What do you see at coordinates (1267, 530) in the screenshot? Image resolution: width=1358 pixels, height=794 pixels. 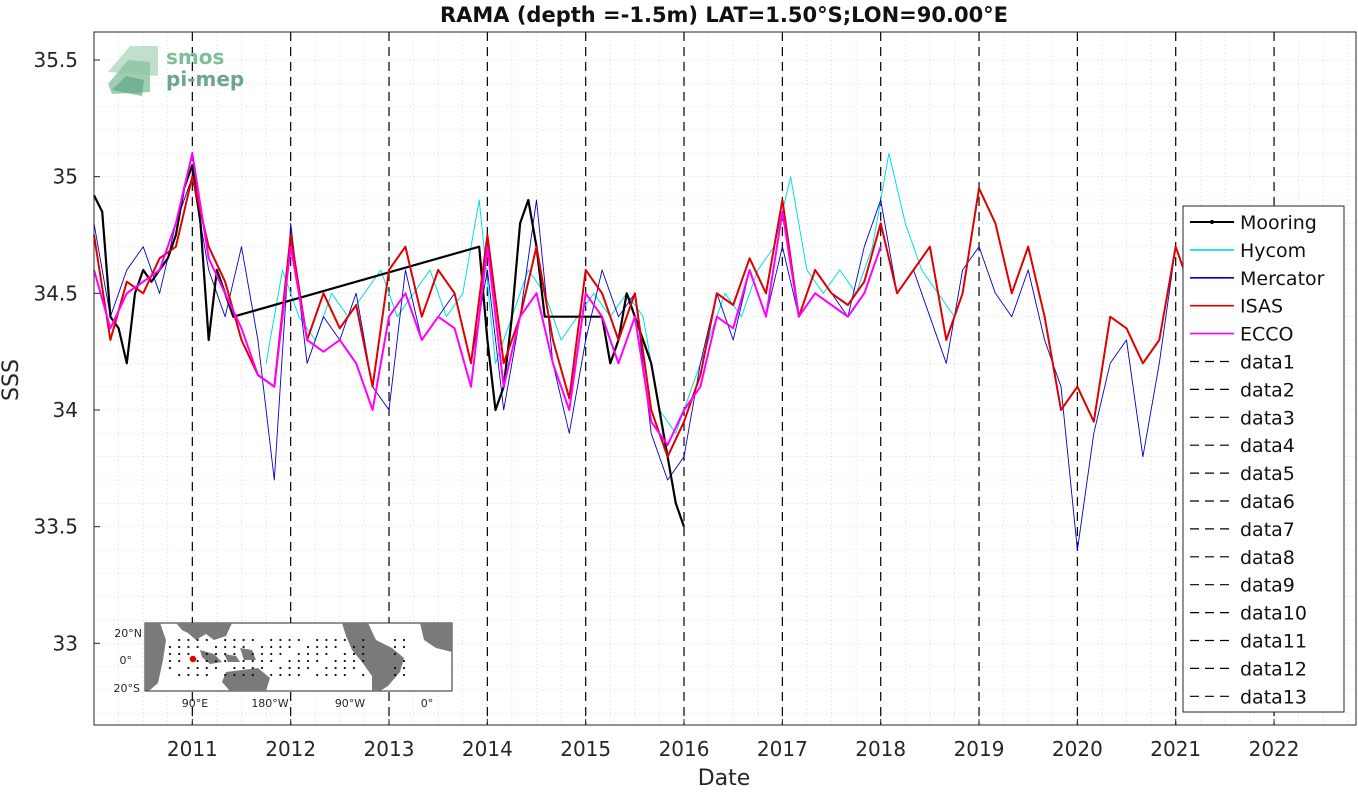 I see `legend-label-data7: data7` at bounding box center [1267, 530].